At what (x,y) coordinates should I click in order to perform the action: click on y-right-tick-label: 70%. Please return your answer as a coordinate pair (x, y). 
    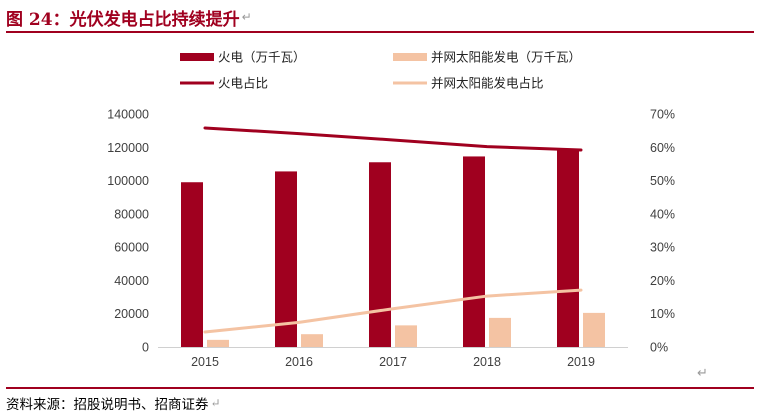
    Looking at the image, I should click on (662, 115).